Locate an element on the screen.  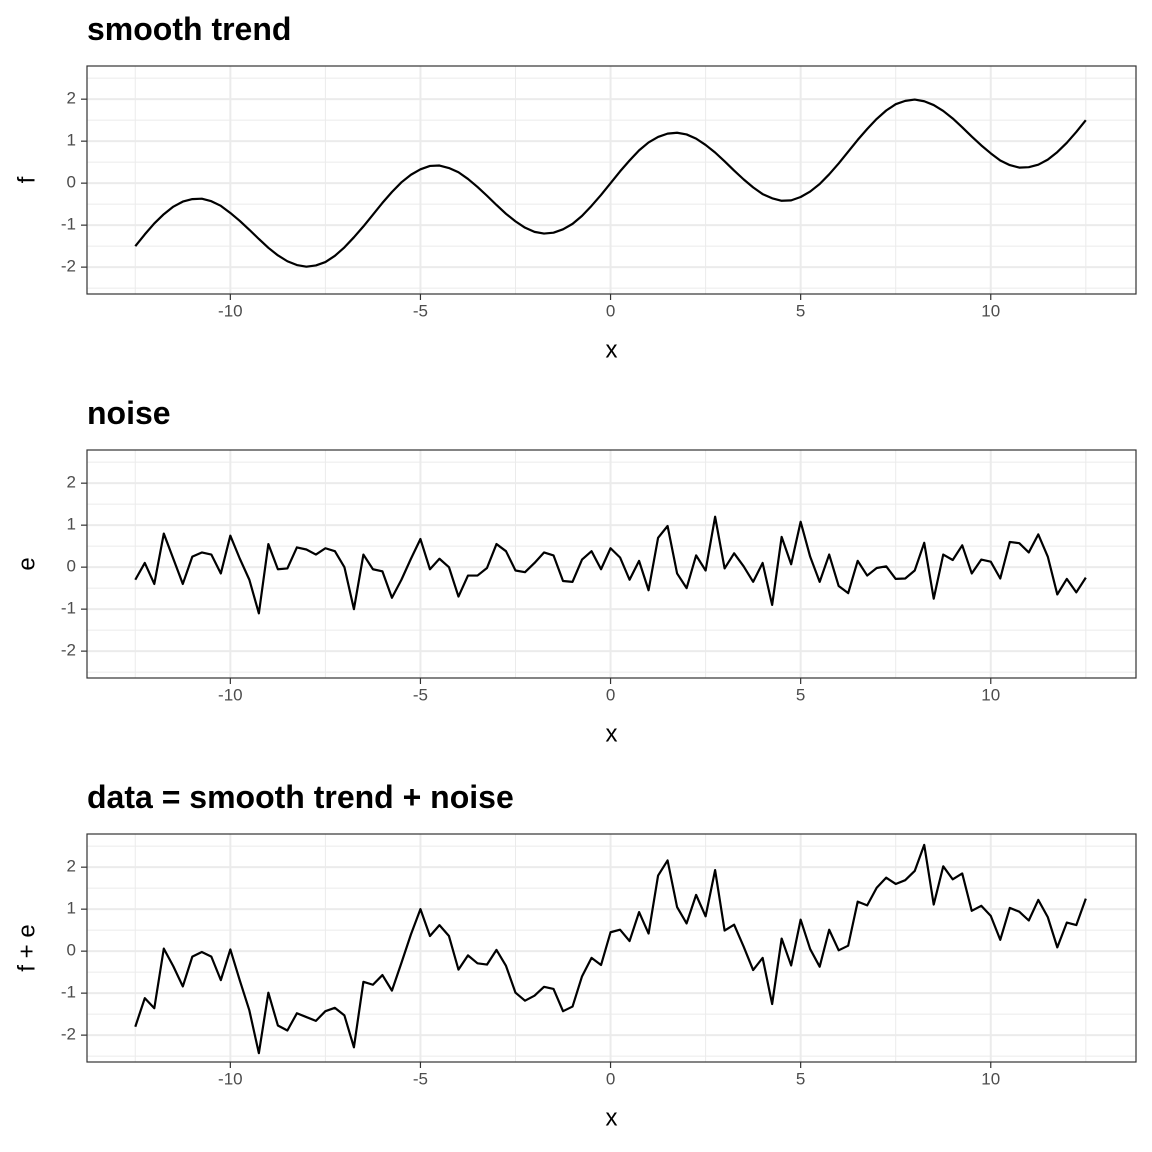
y-axis-label: e is located at coordinates (26, 563).